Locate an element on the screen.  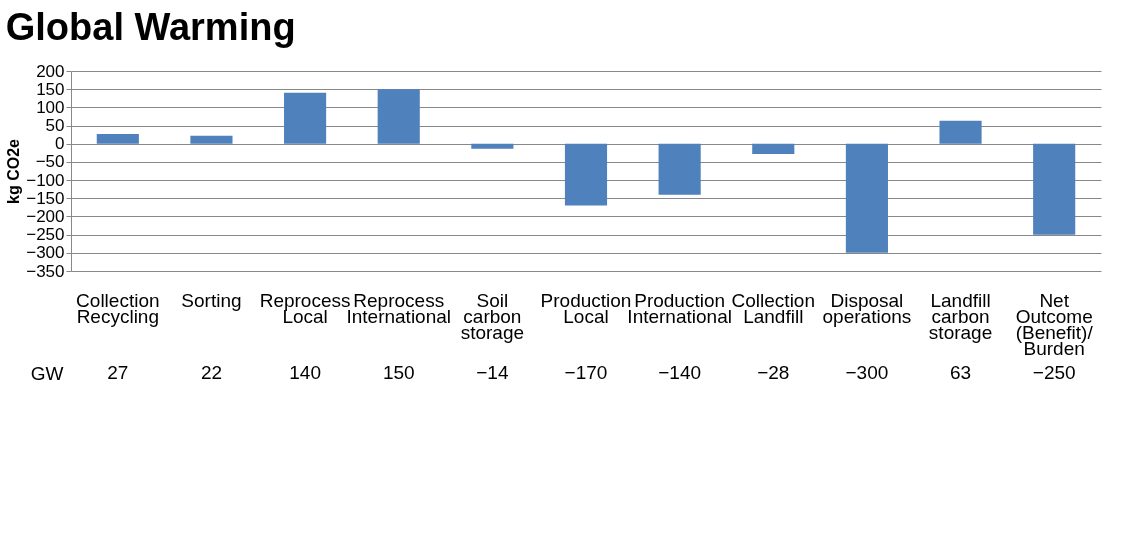
data-label: −300 is located at coordinates (867, 372).